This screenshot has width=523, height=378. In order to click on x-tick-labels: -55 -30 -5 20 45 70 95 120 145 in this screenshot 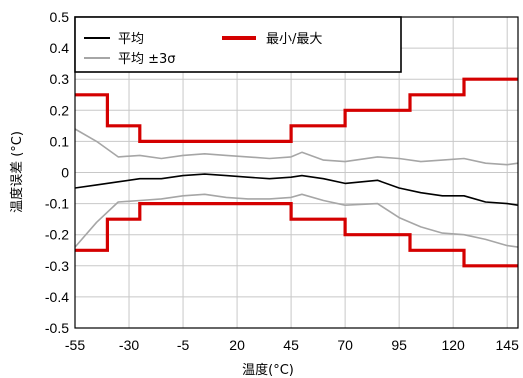, I will do `click(292, 345)`.